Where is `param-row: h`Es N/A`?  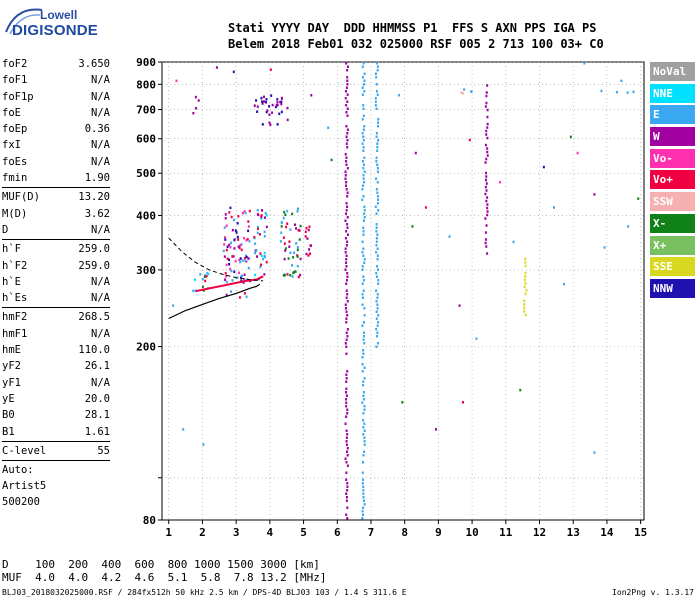
param-row: h`Es N/A is located at coordinates (56, 298).